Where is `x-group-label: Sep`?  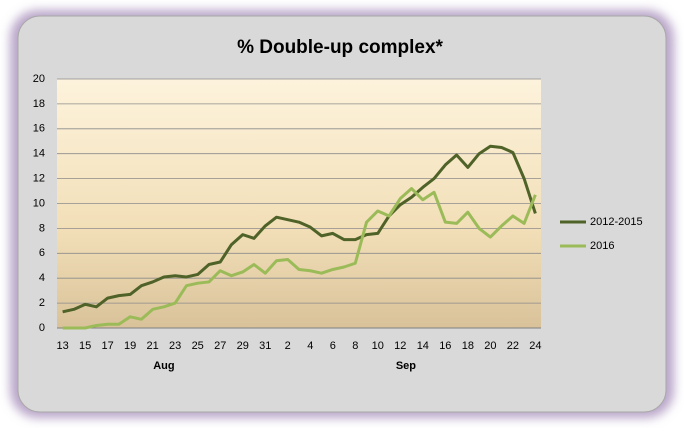
x-group-label: Sep is located at coordinates (406, 366).